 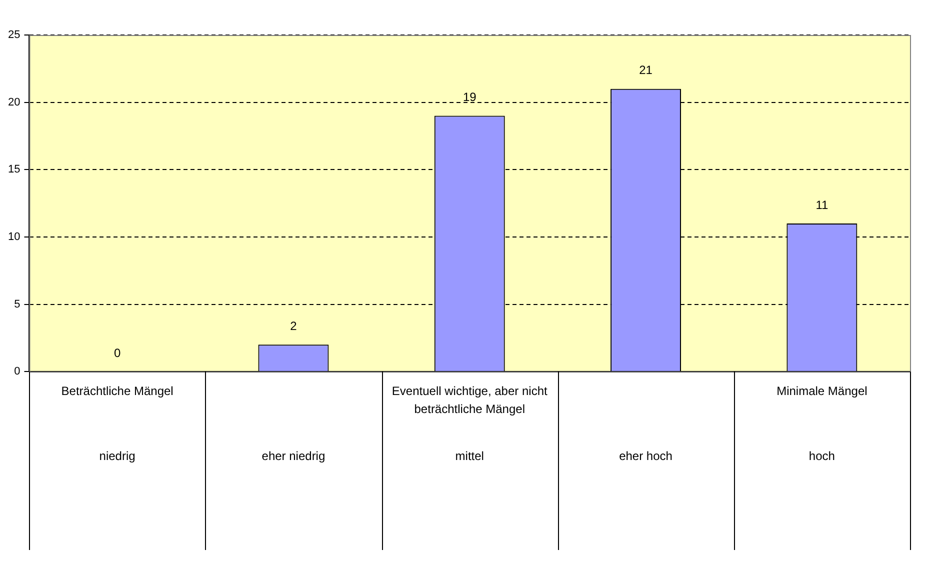 I want to click on y-tick-label: 10, so click(x=14, y=236).